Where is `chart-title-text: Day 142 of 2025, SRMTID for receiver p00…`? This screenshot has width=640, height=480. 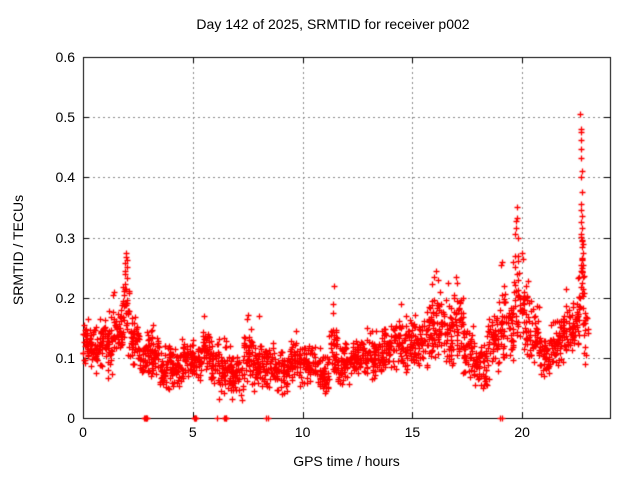 chart-title-text: Day 142 of 2025, SRMTID for receiver p00… is located at coordinates (333, 24).